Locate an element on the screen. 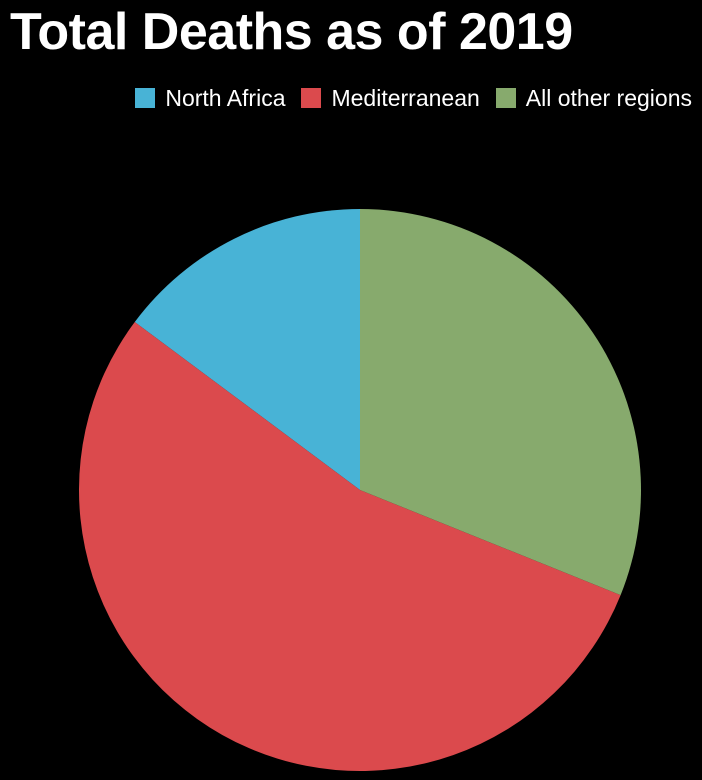 The height and width of the screenshot is (780, 702). legend-item-all-other-regions: All other regions is located at coordinates (593, 98).